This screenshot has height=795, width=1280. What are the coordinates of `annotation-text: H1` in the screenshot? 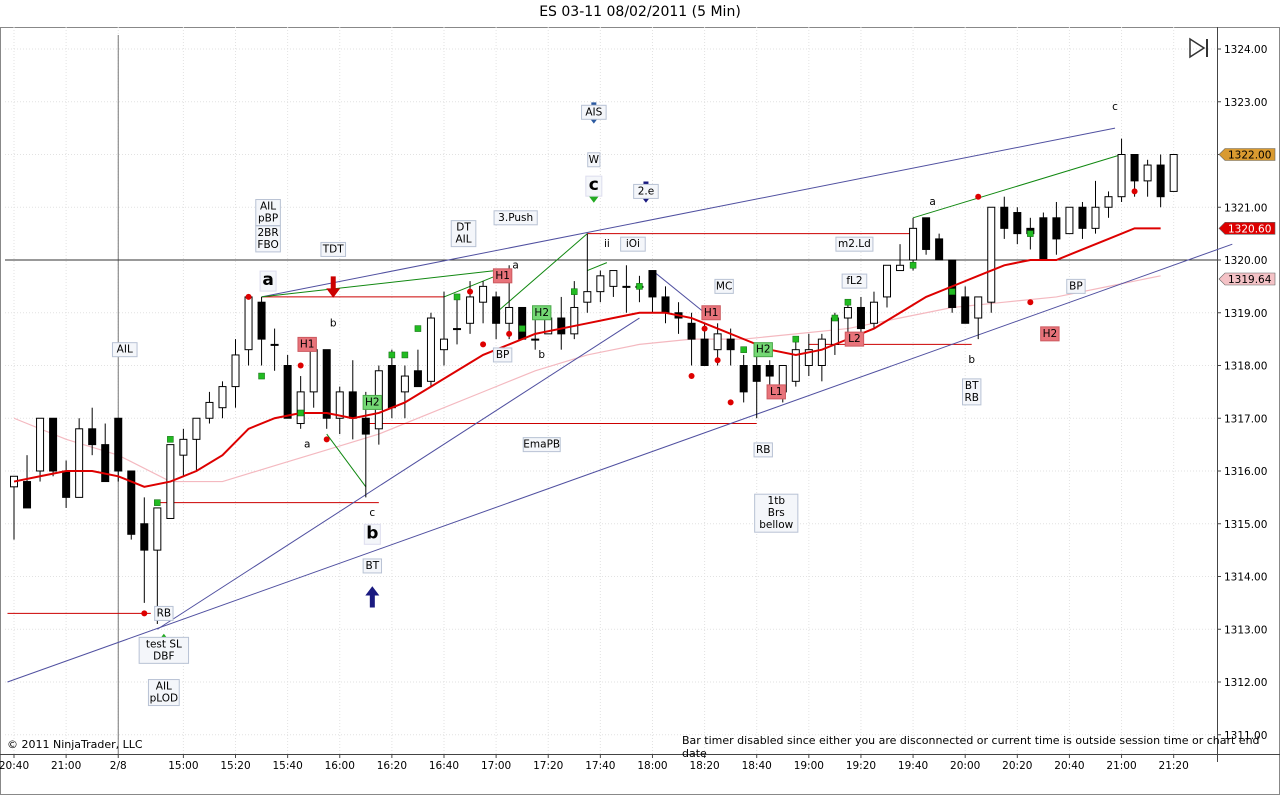 It's located at (711, 313).